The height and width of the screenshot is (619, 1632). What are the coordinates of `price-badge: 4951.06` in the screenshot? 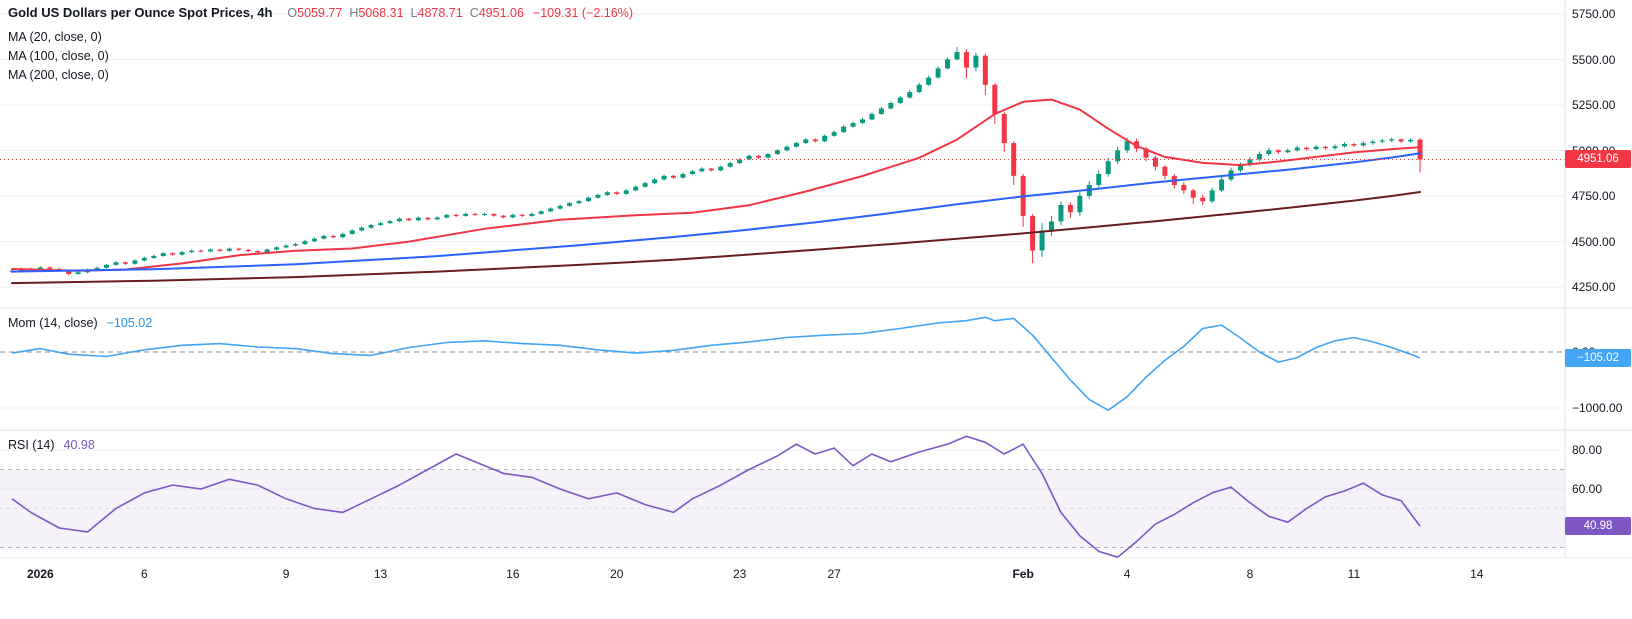 It's located at (1598, 159).